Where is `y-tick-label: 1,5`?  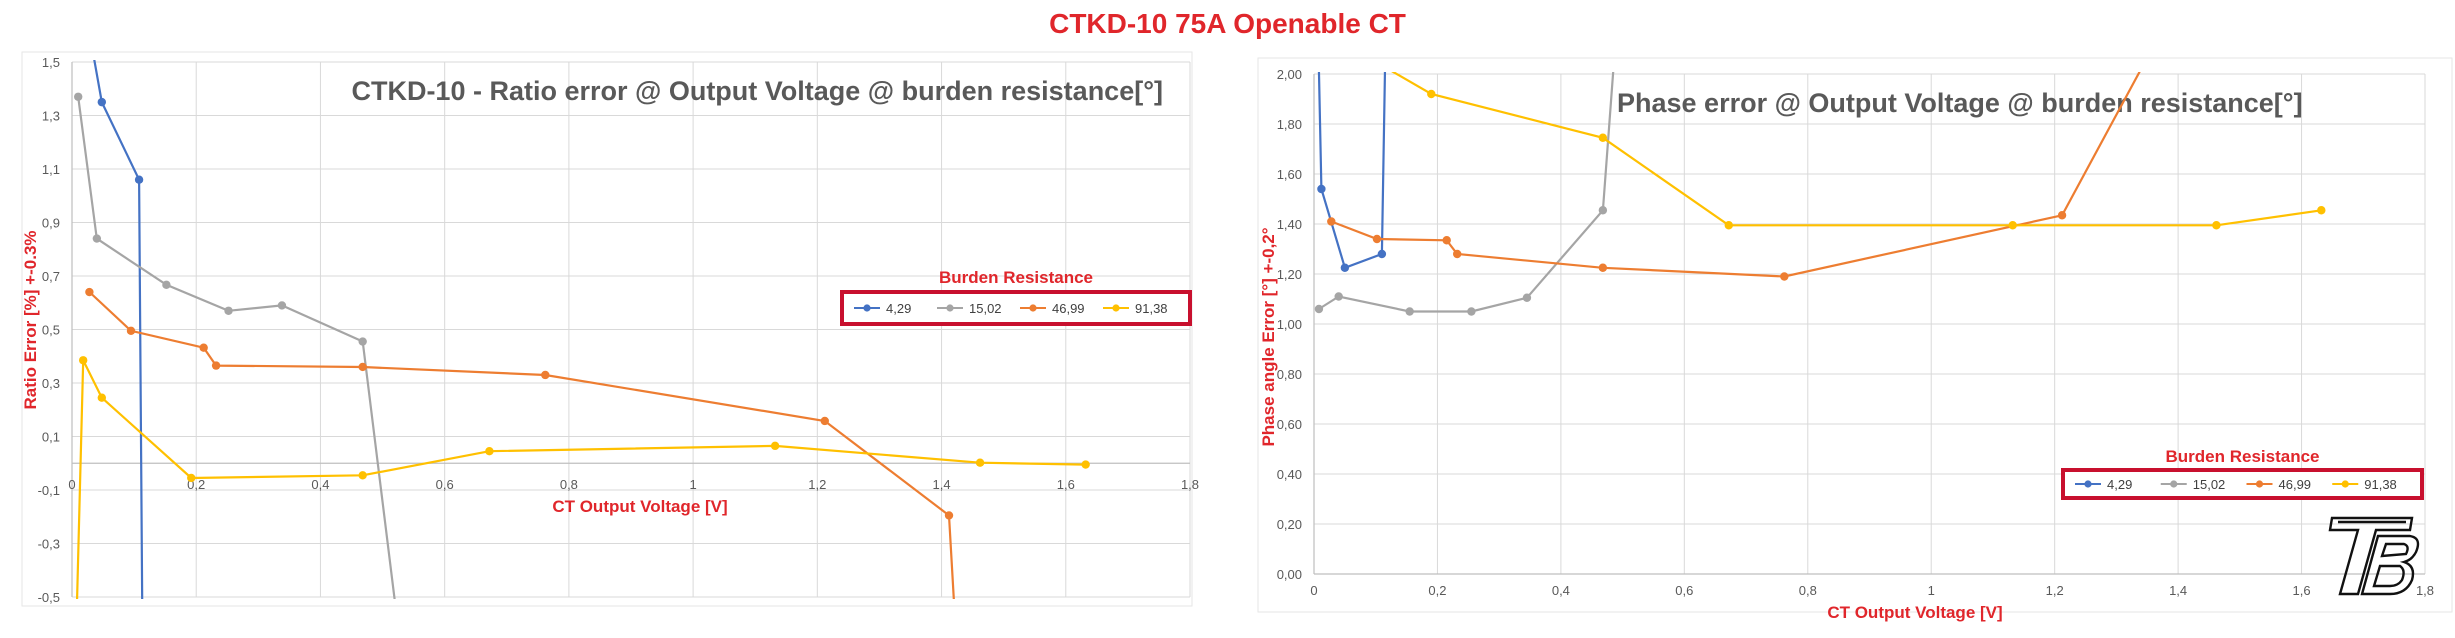
y-tick-label: 1,5 is located at coordinates (51, 62).